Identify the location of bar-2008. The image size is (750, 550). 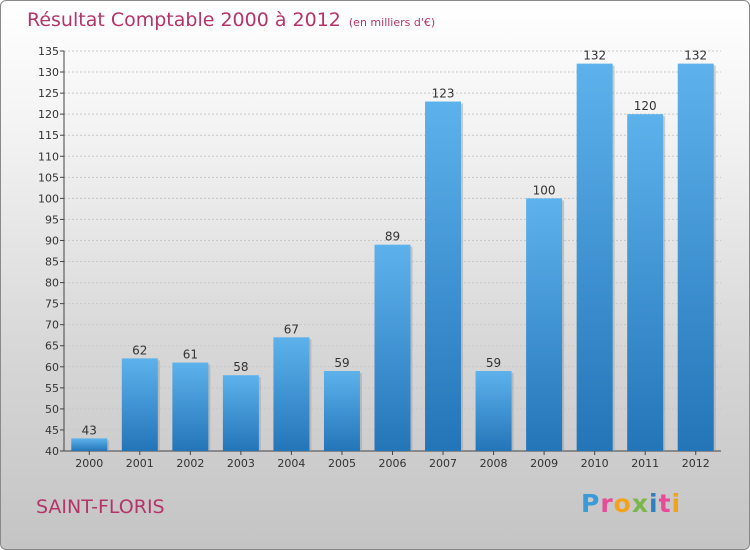
(493, 411).